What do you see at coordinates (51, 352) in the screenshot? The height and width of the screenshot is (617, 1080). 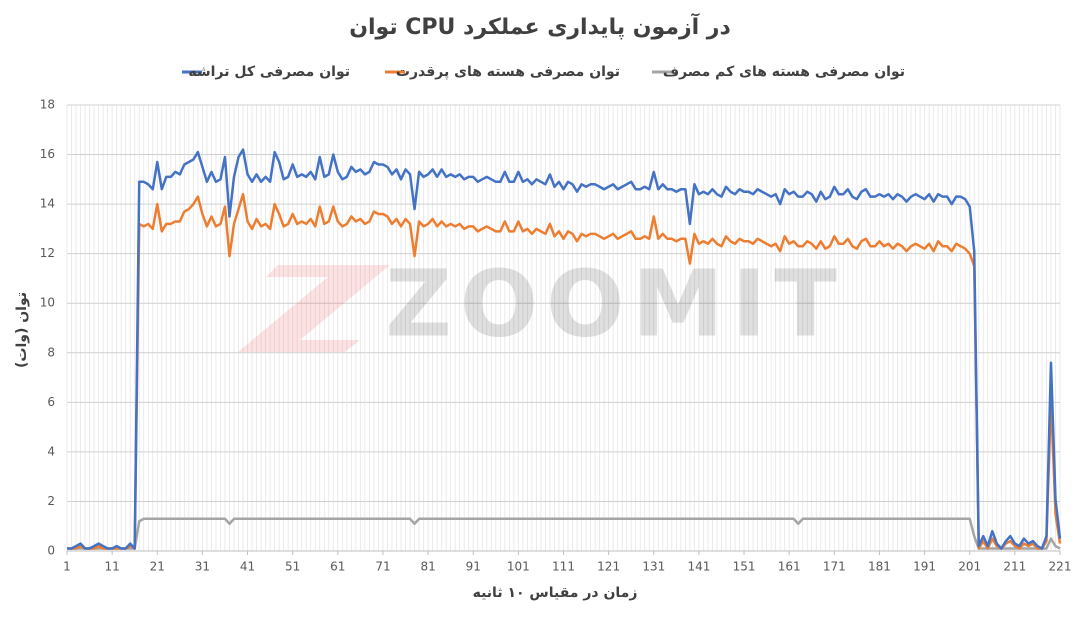 I see `y-tick-label: 8` at bounding box center [51, 352].